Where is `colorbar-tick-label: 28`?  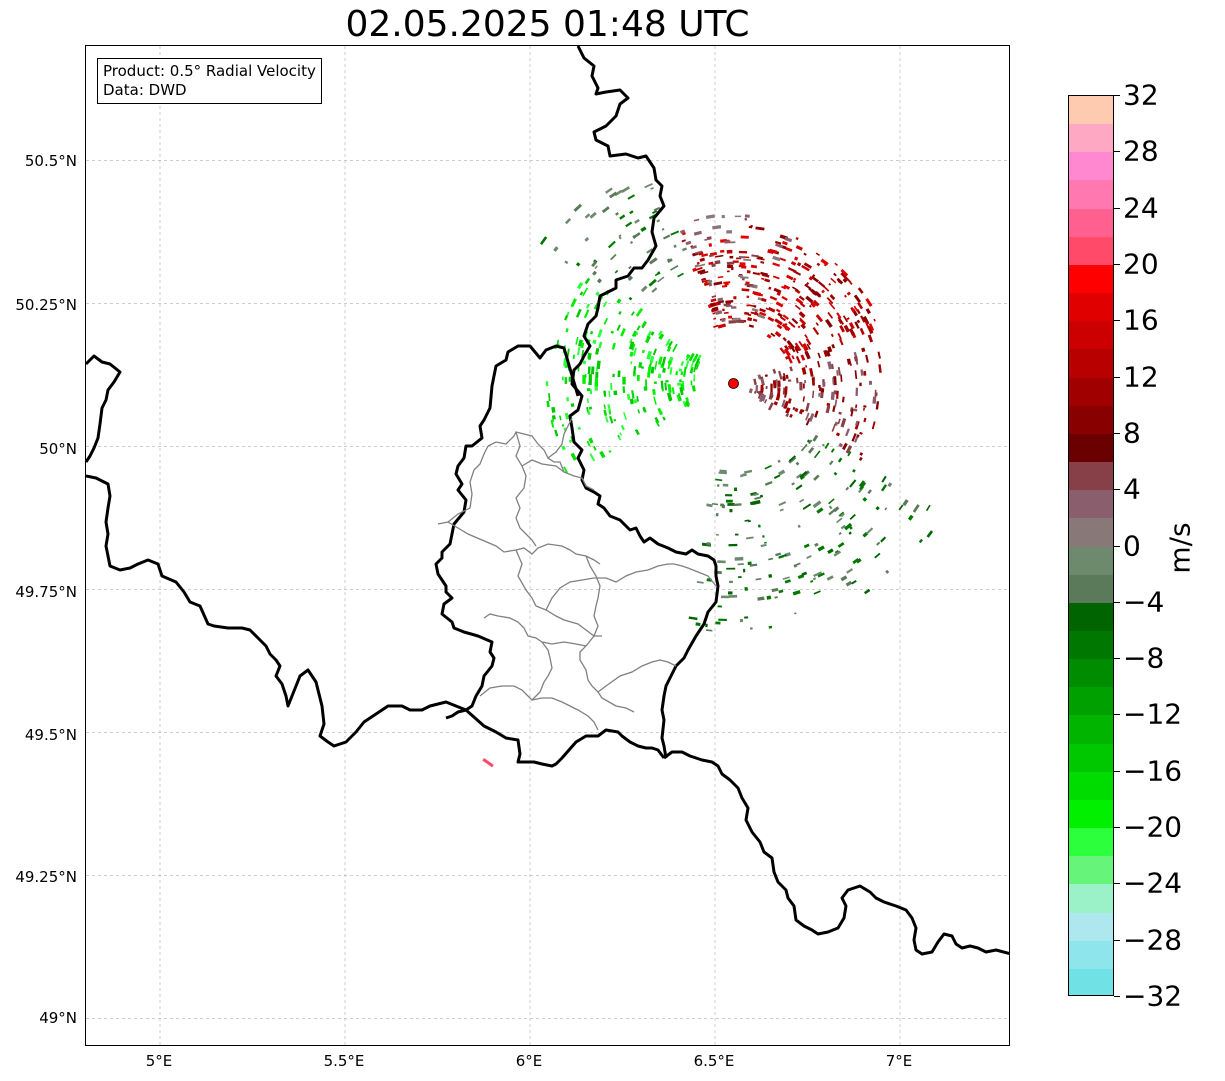 colorbar-tick-label: 28 is located at coordinates (1141, 151).